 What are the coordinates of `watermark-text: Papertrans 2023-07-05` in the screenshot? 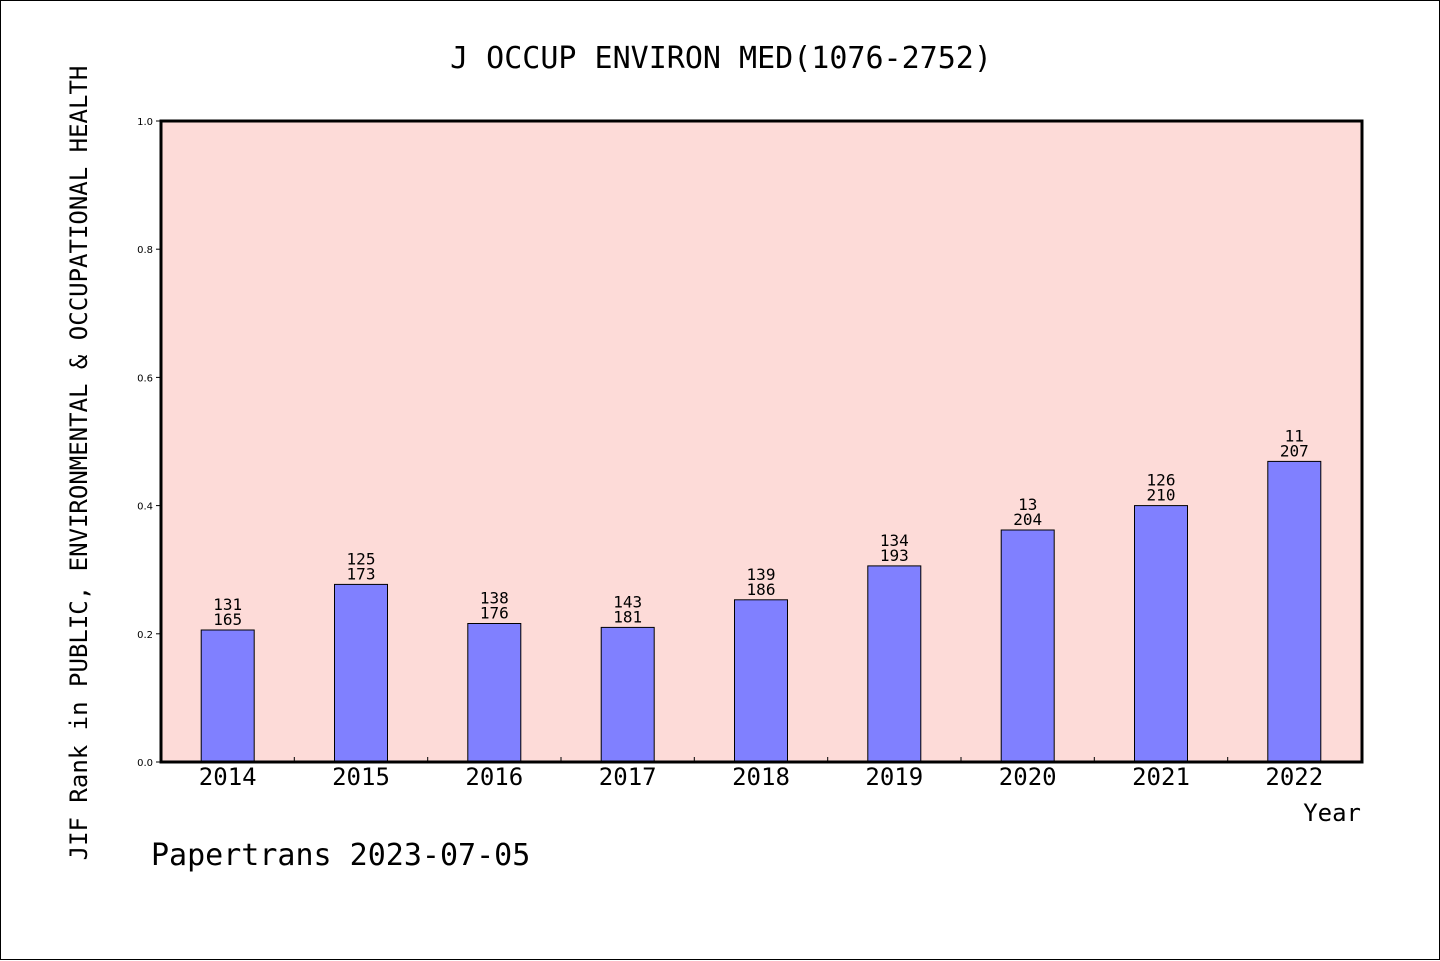 It's located at (340, 855).